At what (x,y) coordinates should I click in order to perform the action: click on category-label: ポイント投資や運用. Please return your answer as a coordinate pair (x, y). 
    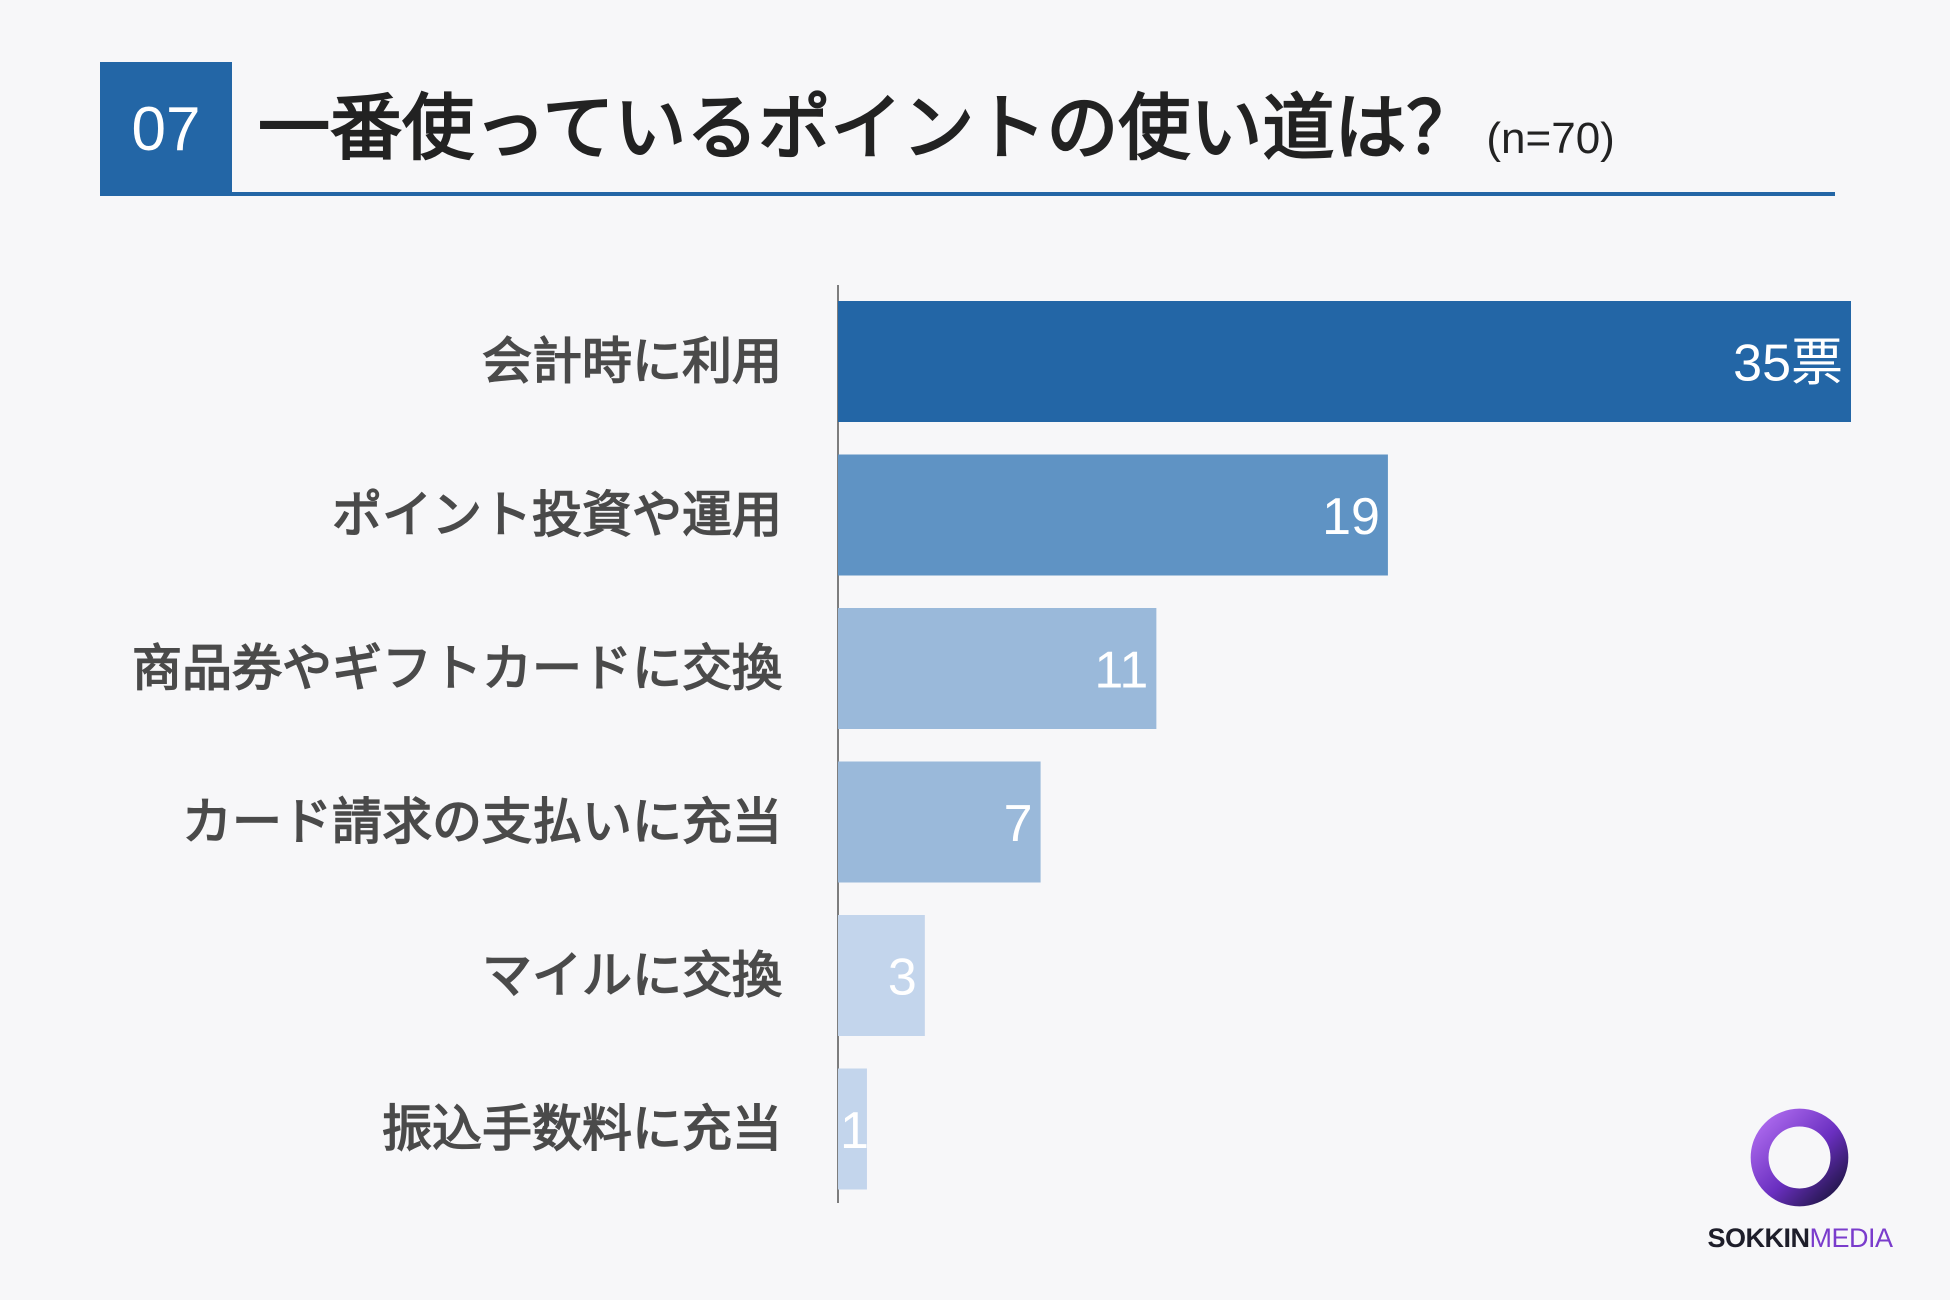
    Looking at the image, I should click on (557, 515).